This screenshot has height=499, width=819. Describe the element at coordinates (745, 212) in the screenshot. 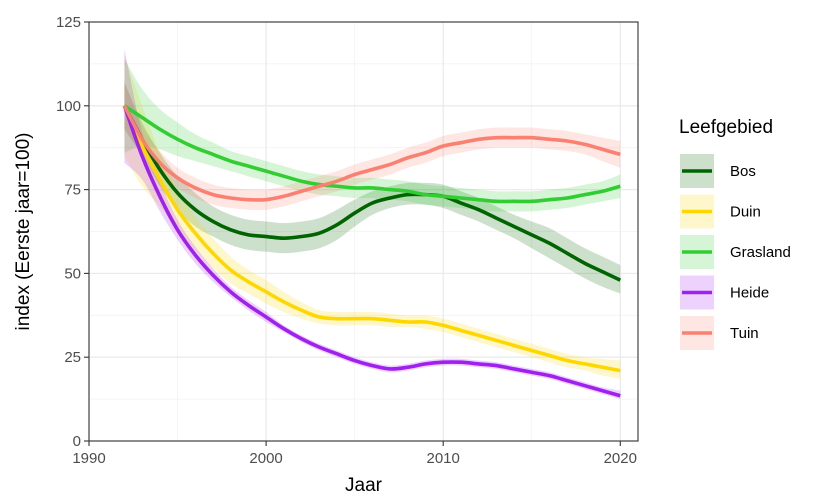

I see `legend-label-duin: Duin` at that location.